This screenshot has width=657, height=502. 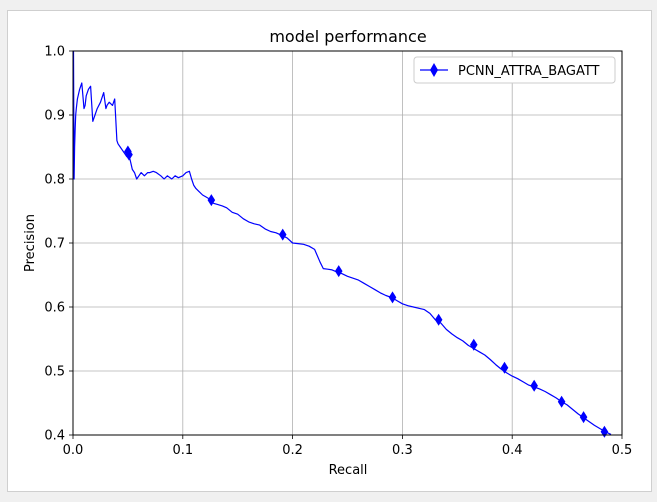 I want to click on x-tick-label: 0.1, so click(x=182, y=450).